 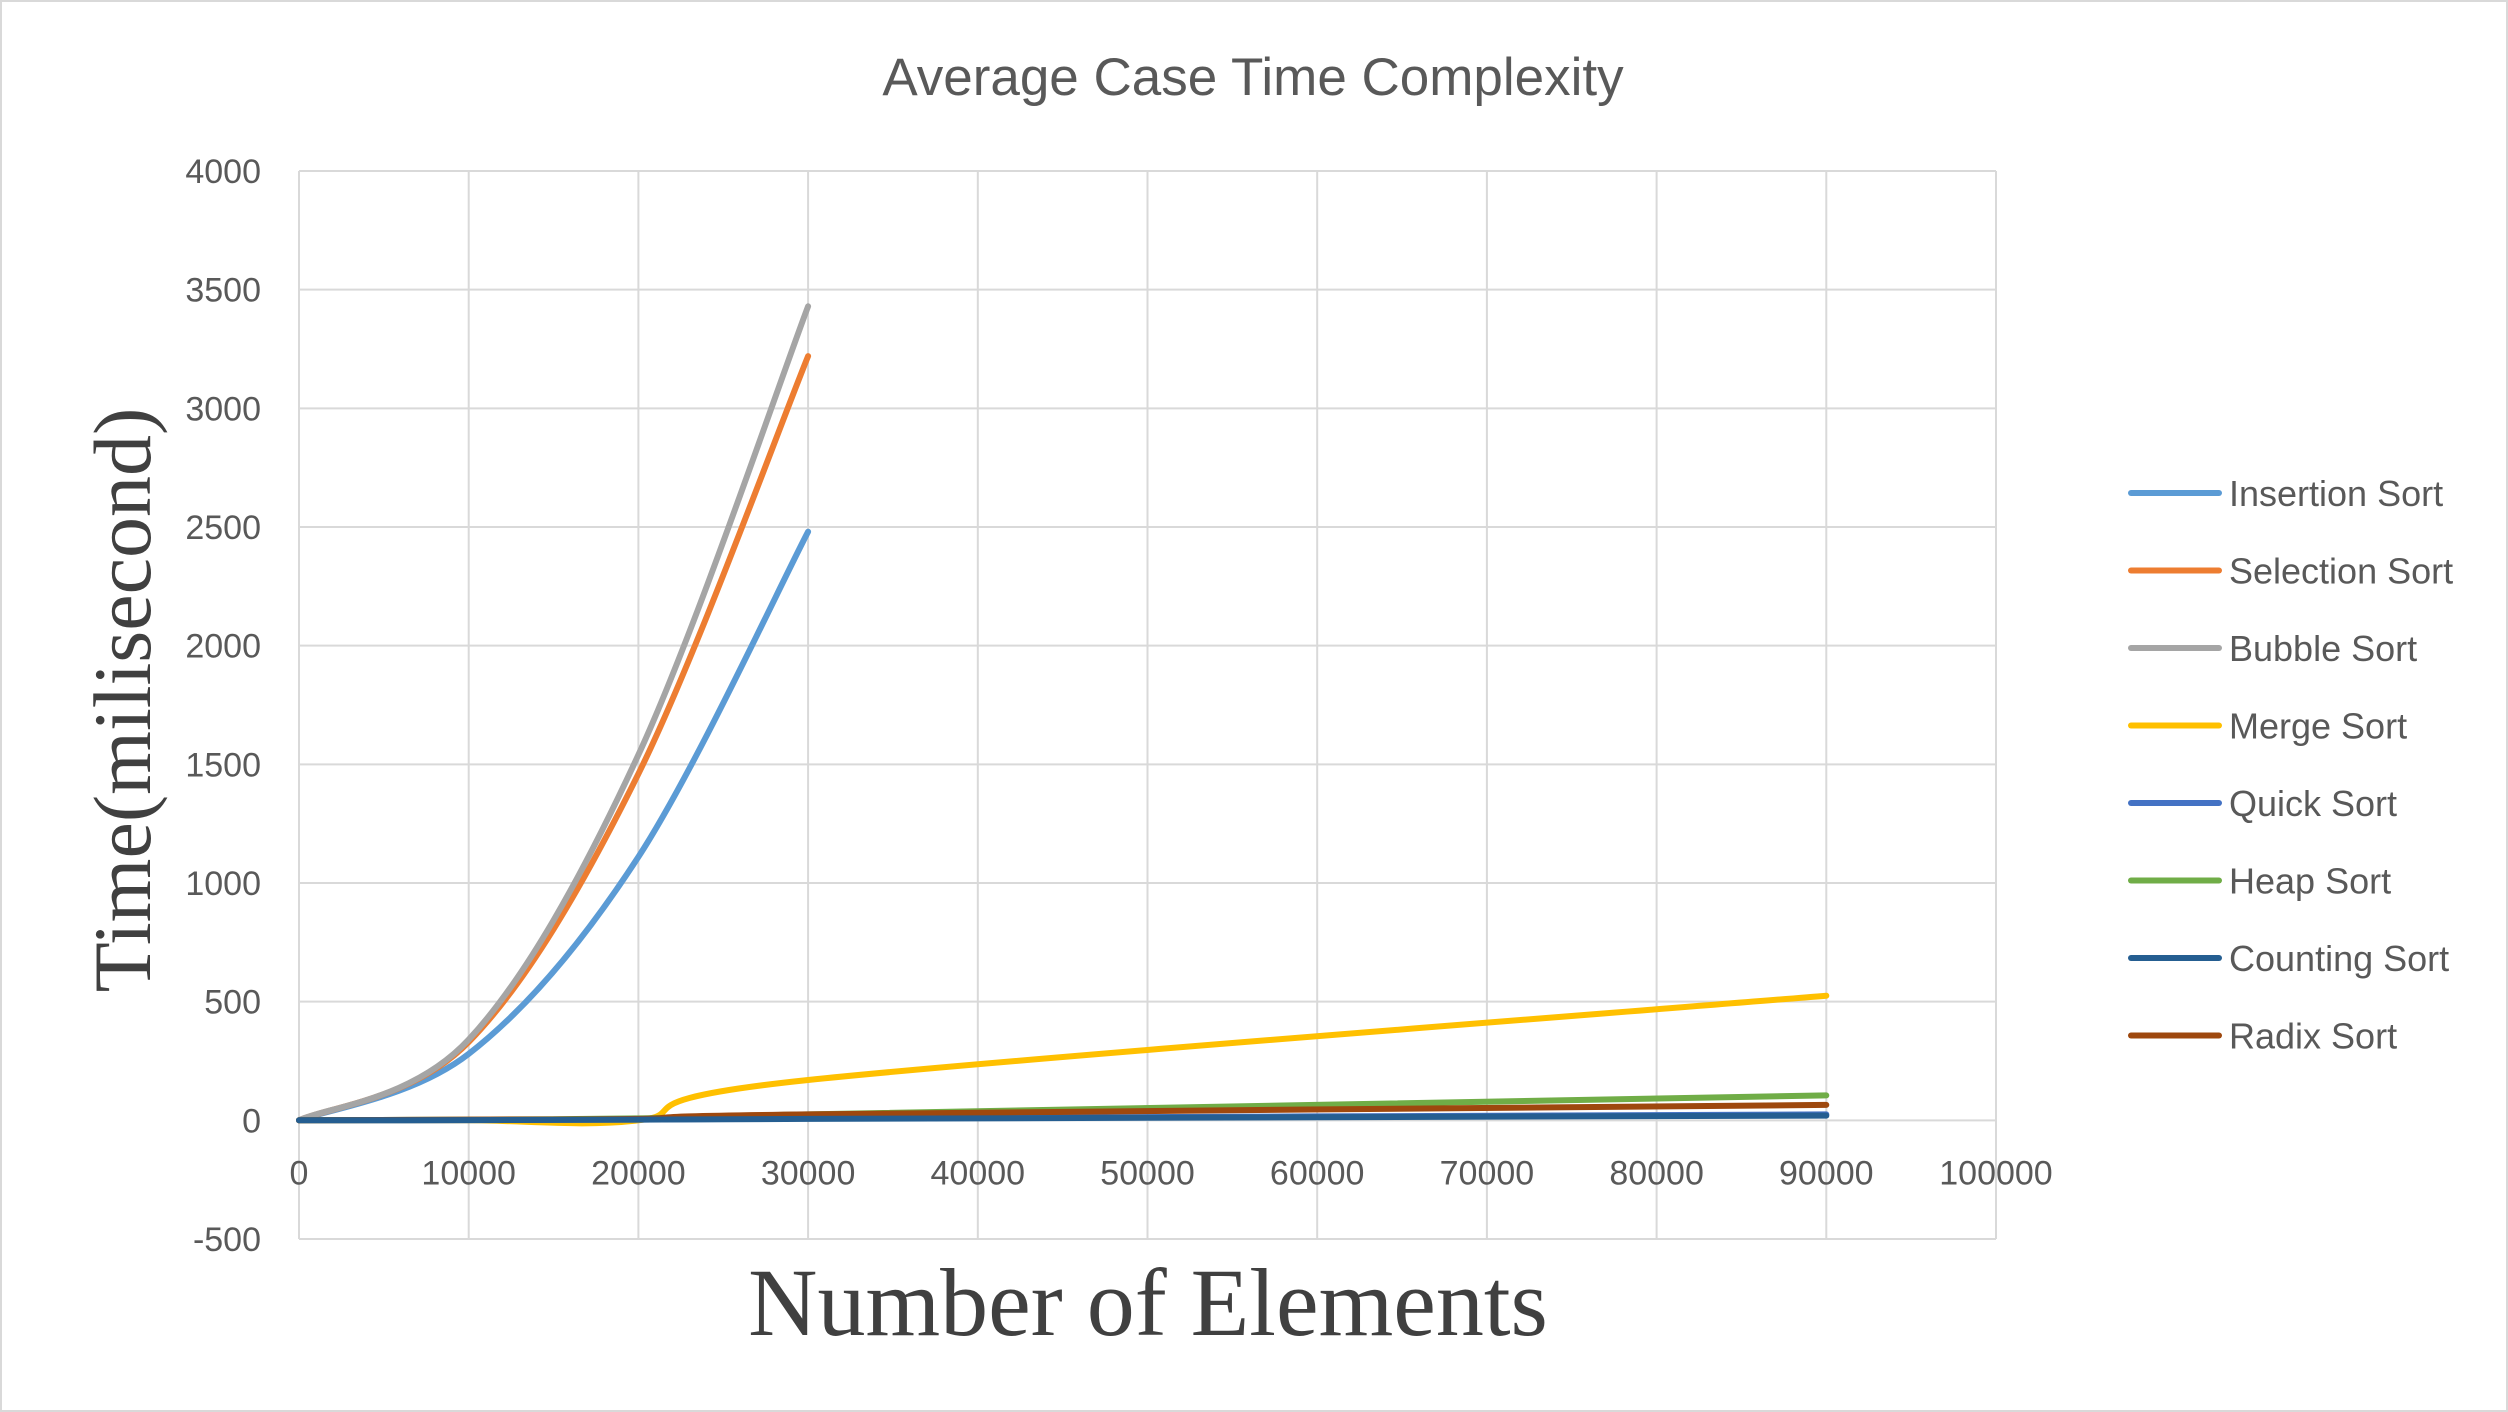 I want to click on x-tick-label: 20000, so click(x=638, y=1173).